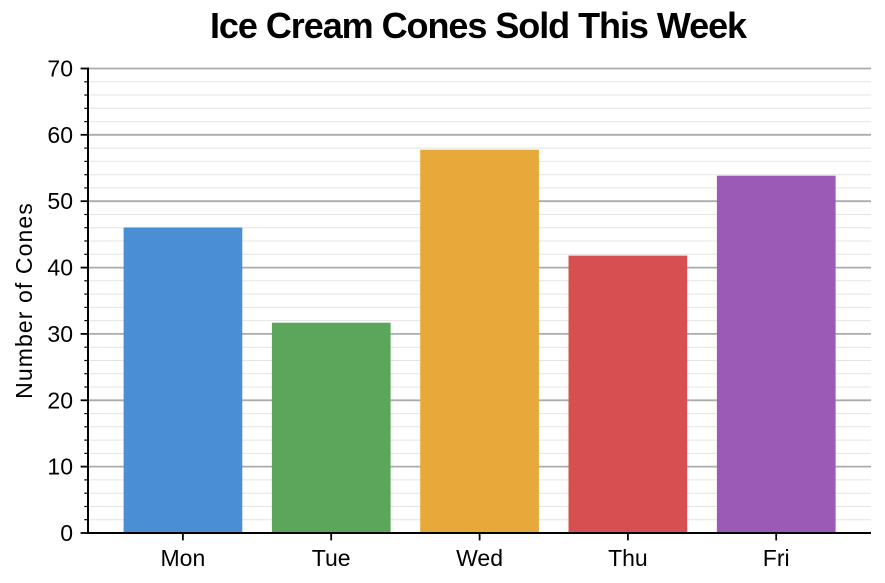 Image resolution: width=885 pixels, height=583 pixels. What do you see at coordinates (776, 558) in the screenshot?
I see `svg-text: Fri` at bounding box center [776, 558].